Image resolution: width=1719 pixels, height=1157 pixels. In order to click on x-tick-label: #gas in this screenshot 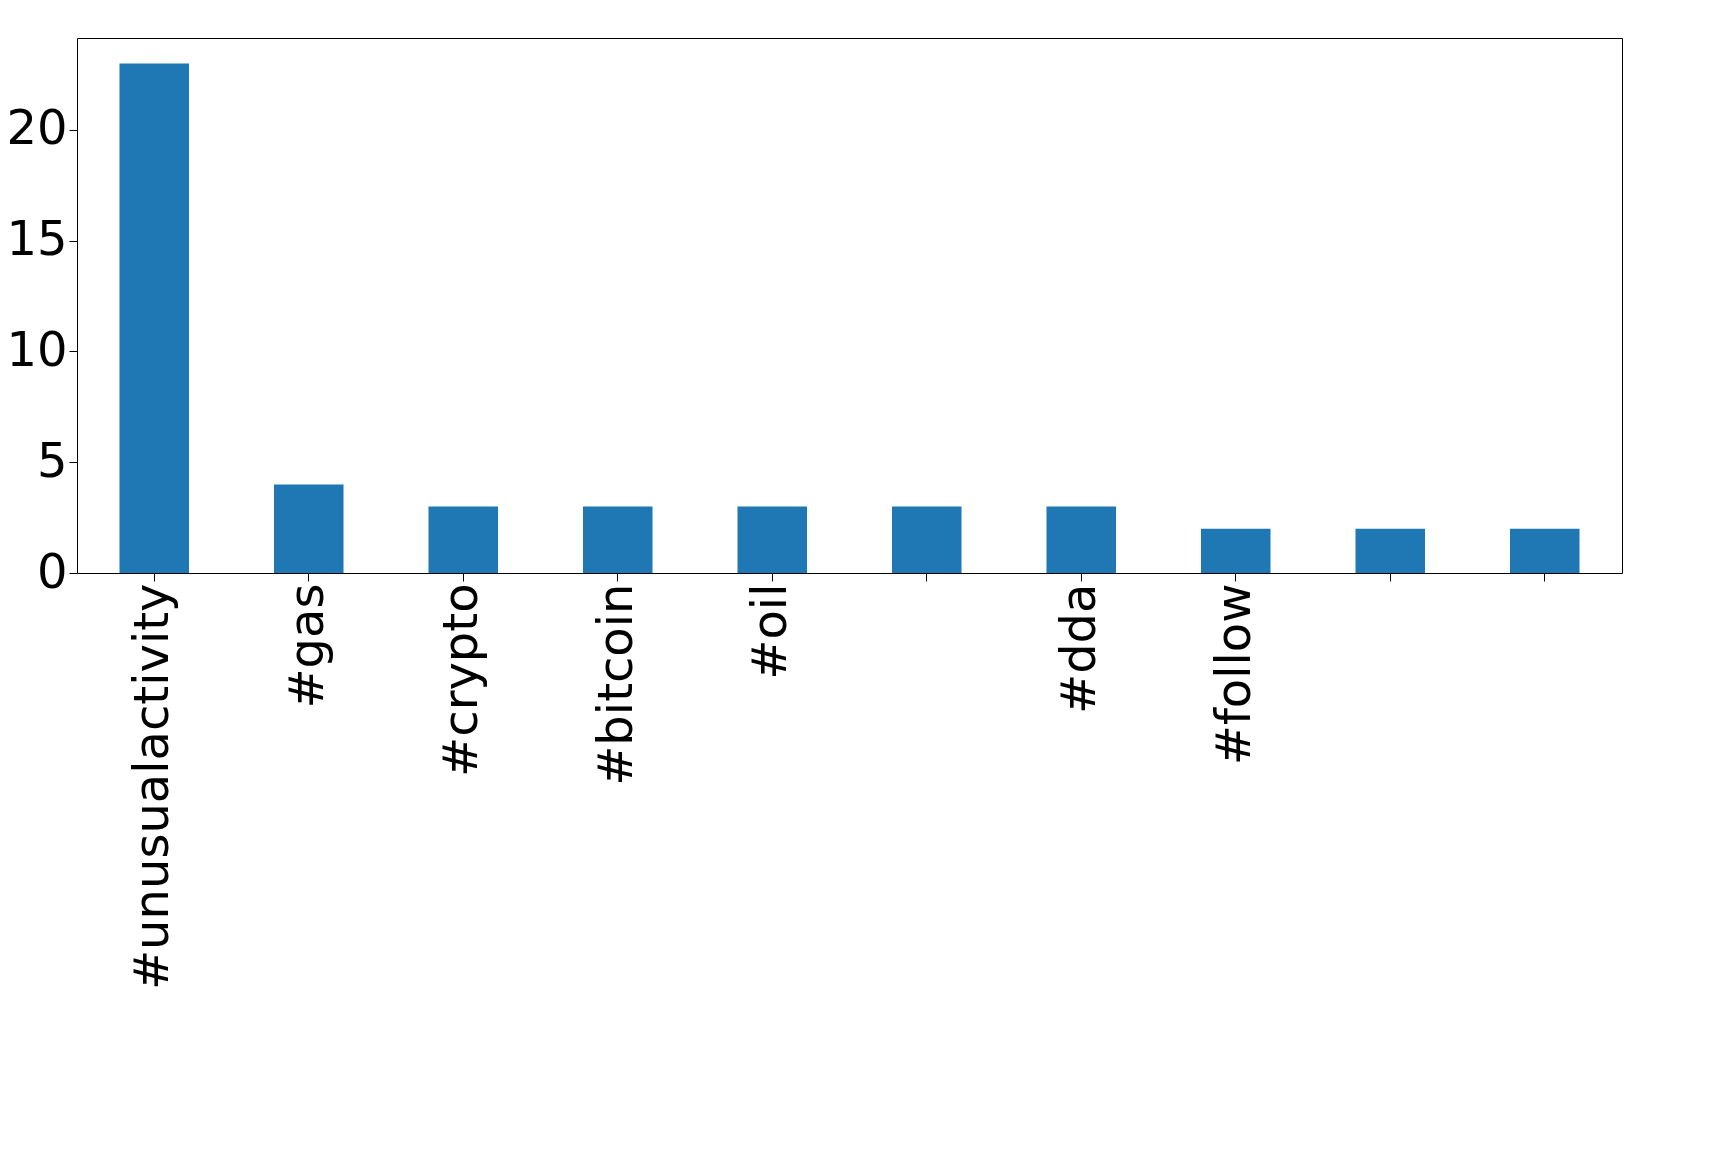, I will do `click(305, 646)`.